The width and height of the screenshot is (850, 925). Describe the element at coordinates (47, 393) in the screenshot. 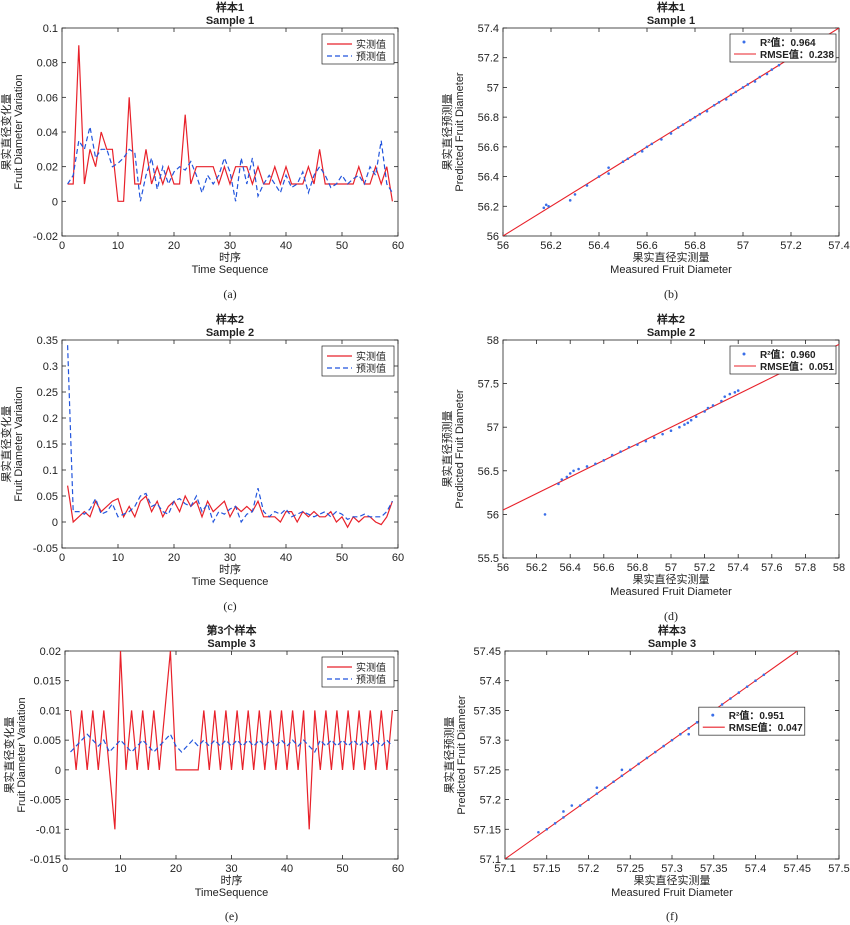

I see `y-tick-label: 0.25` at that location.